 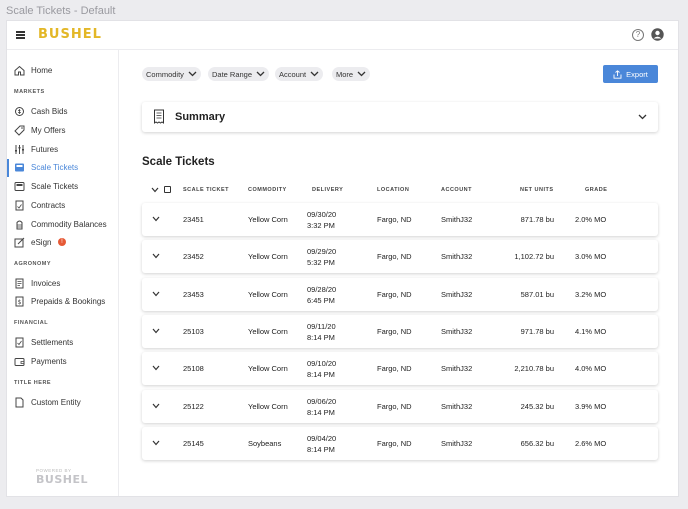 I want to click on cell-net-units: 1,102.72 bu, so click(x=534, y=256).